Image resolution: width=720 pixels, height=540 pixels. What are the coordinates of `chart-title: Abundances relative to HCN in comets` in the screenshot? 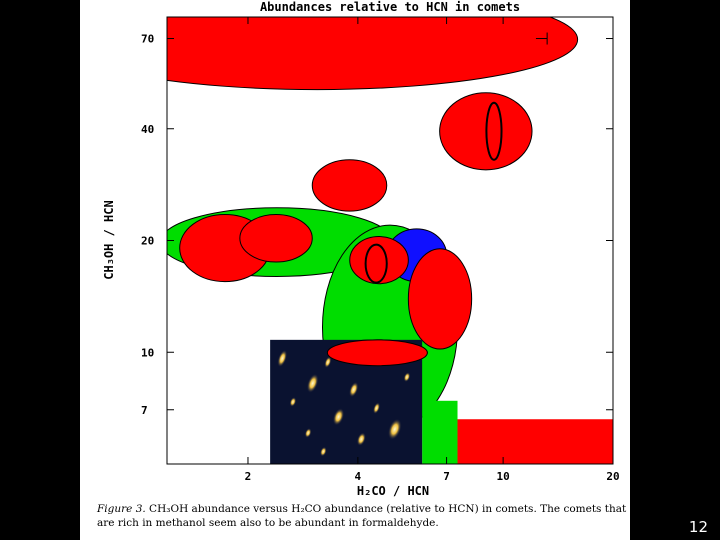 It's located at (390, 7).